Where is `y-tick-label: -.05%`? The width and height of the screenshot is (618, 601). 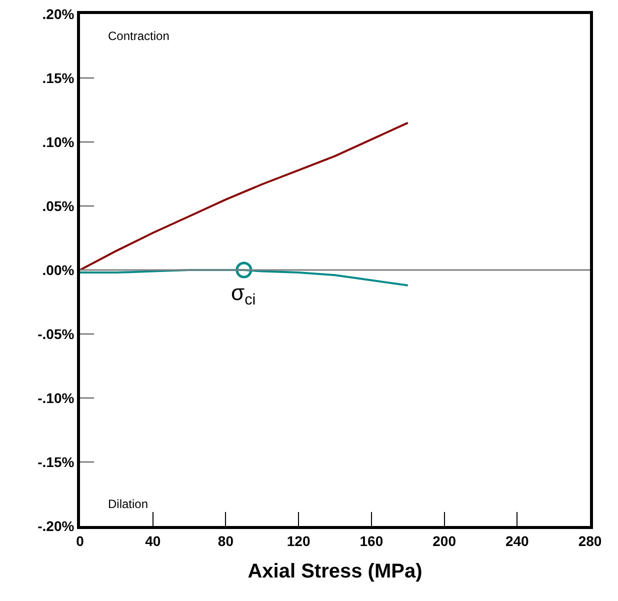
y-tick-label: -.05% is located at coordinates (56, 334).